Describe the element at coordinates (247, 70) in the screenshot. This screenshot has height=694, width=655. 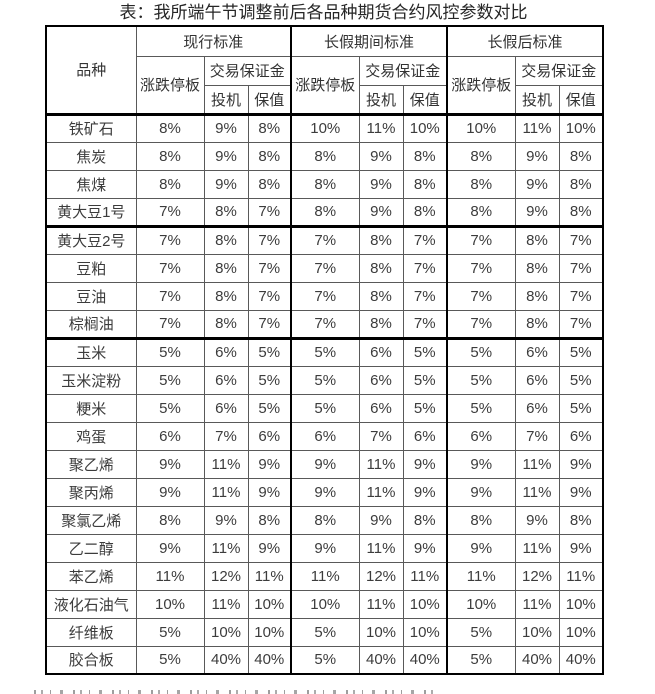
I see `header-margin-current: 交易保证金` at that location.